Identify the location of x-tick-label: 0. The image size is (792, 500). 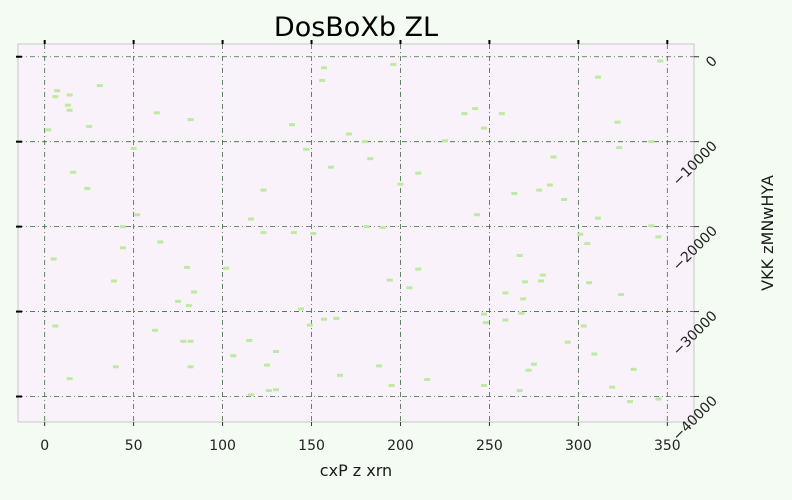
(44, 446).